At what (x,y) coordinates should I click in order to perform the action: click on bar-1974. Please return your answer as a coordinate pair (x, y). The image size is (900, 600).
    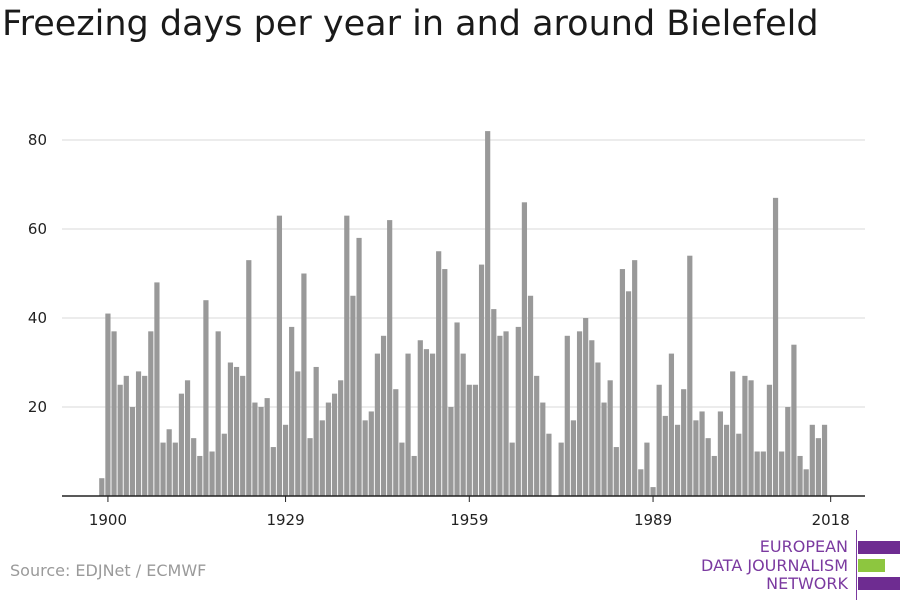
    Looking at the image, I should click on (561, 469).